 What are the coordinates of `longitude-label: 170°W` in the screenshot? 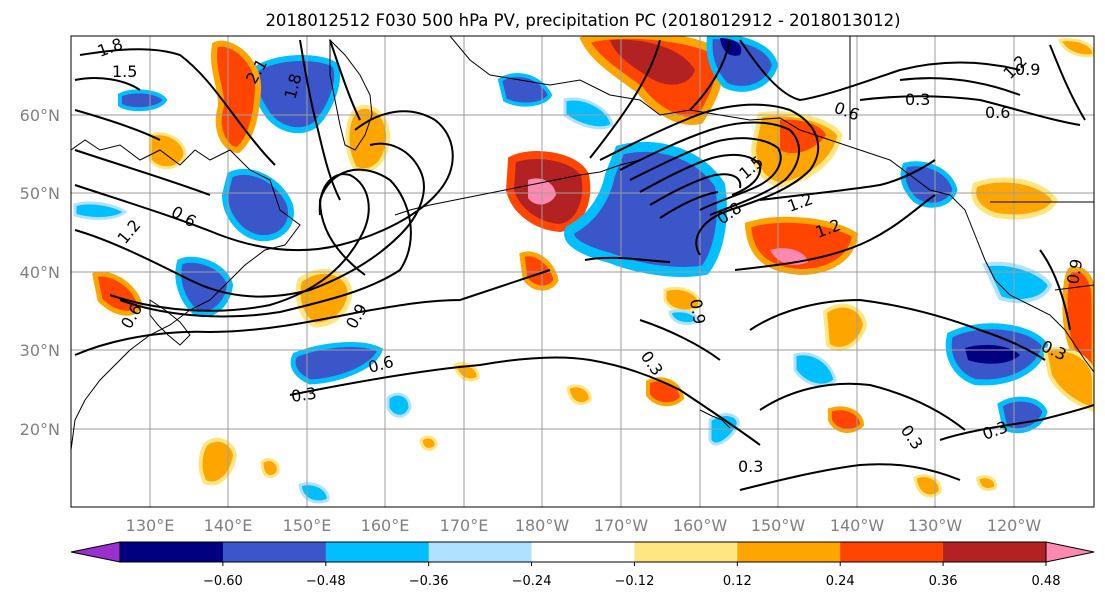 It's located at (621, 525).